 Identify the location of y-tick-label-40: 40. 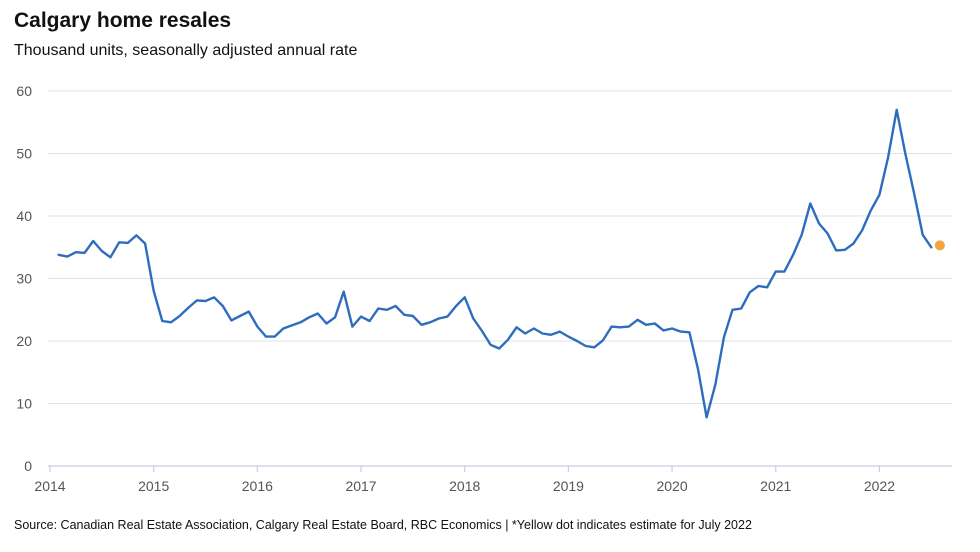
(24, 216).